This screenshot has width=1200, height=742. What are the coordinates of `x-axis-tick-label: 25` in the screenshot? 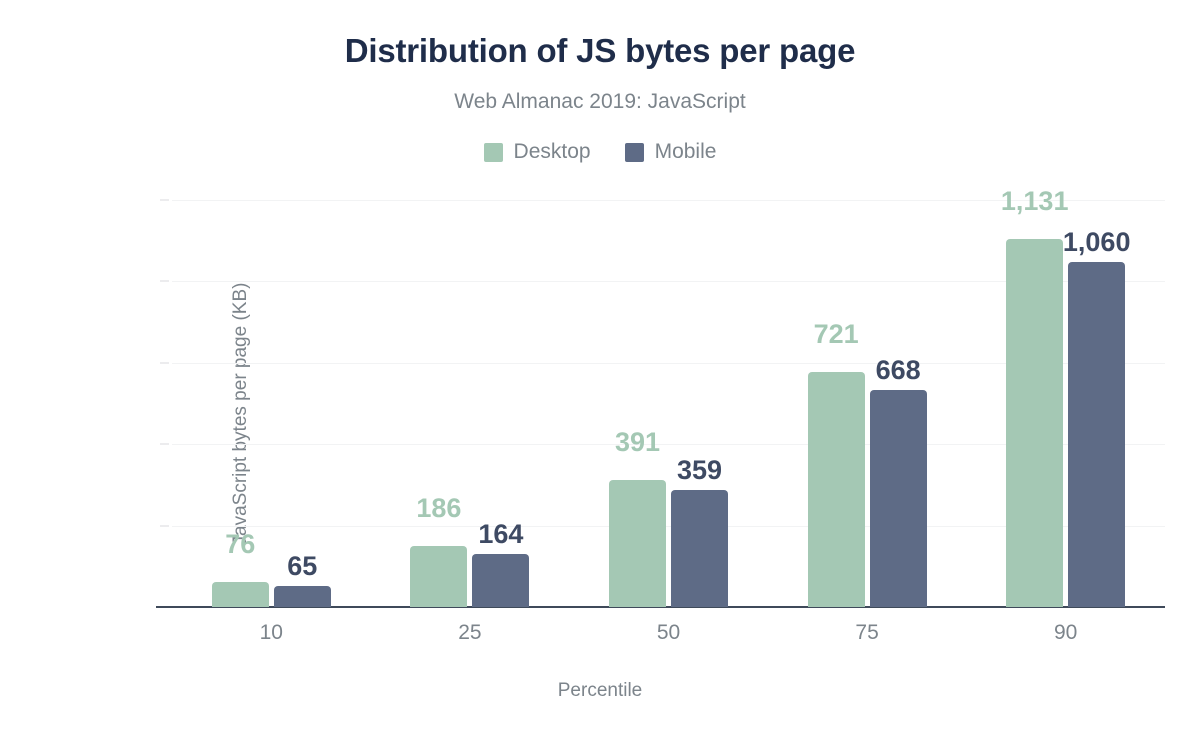 It's located at (470, 632).